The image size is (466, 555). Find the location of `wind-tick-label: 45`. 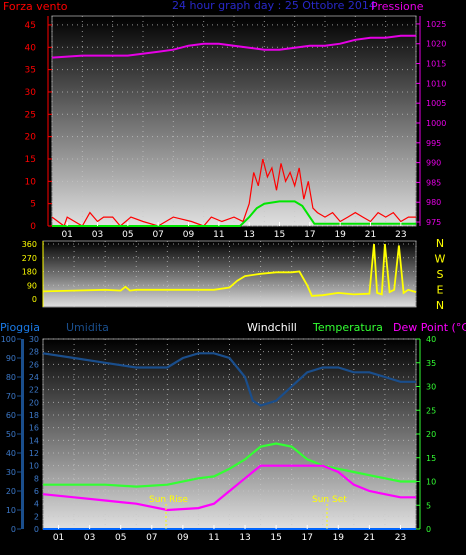

wind-tick-label: 45 is located at coordinates (30, 26).